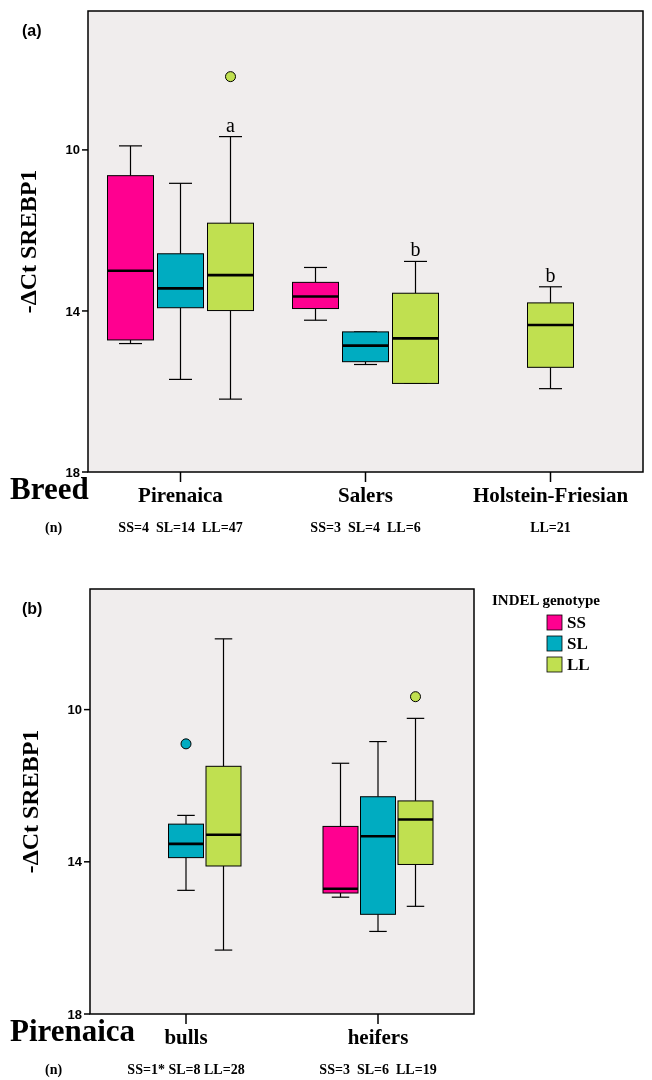  What do you see at coordinates (577, 643) in the screenshot?
I see `legend-label: SL` at bounding box center [577, 643].